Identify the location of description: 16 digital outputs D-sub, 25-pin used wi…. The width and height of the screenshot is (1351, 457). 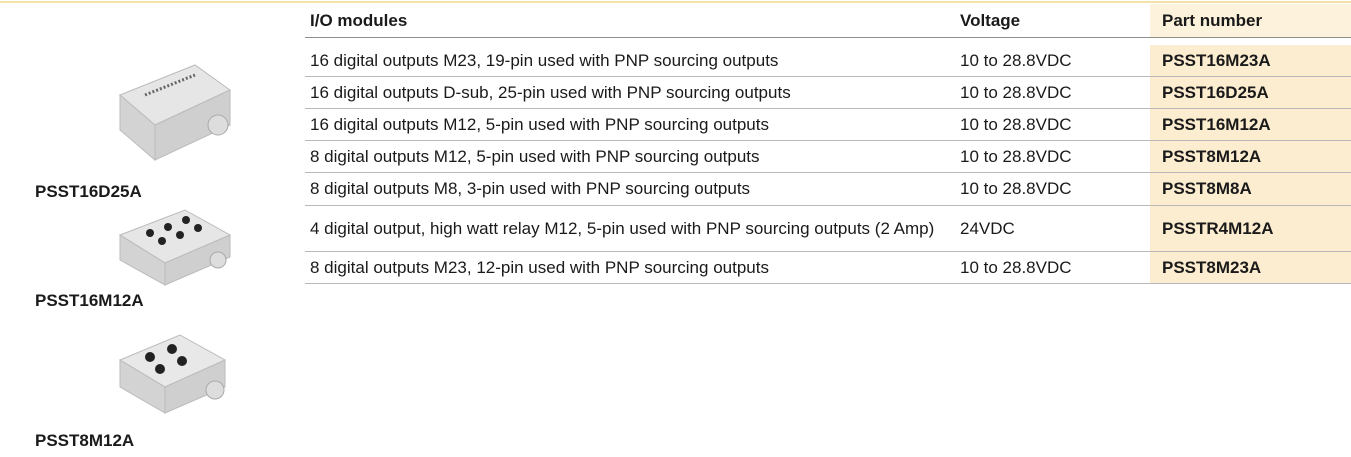
(550, 92).